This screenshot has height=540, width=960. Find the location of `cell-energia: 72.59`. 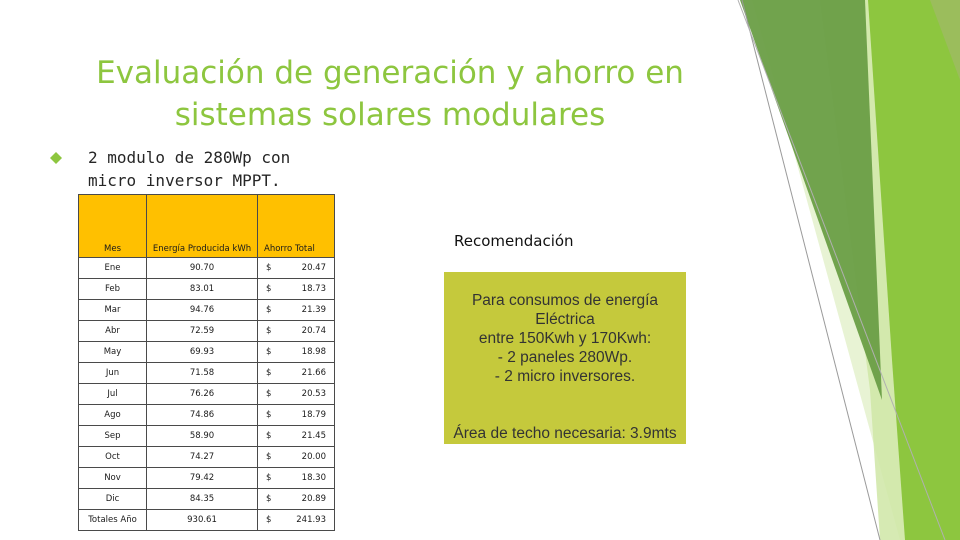

cell-energia: 72.59 is located at coordinates (202, 331).